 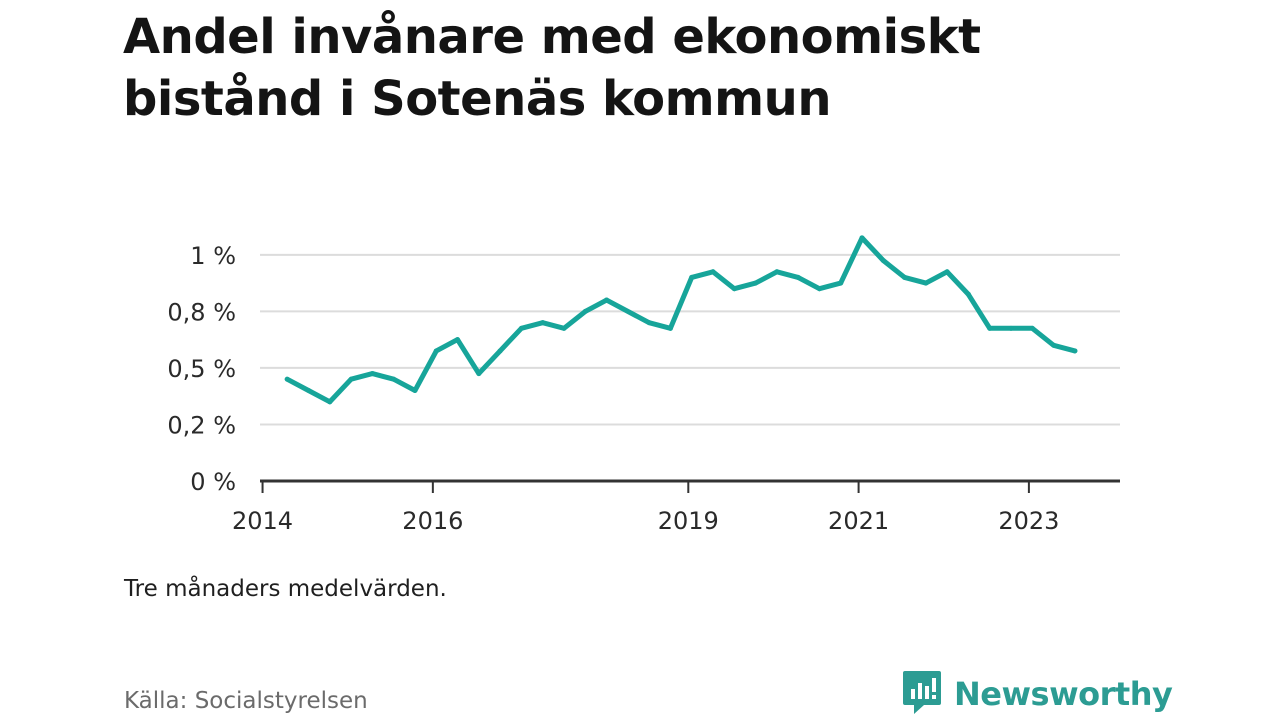 I want to click on bar-chart-speech-bubble-icon, so click(x=922, y=694).